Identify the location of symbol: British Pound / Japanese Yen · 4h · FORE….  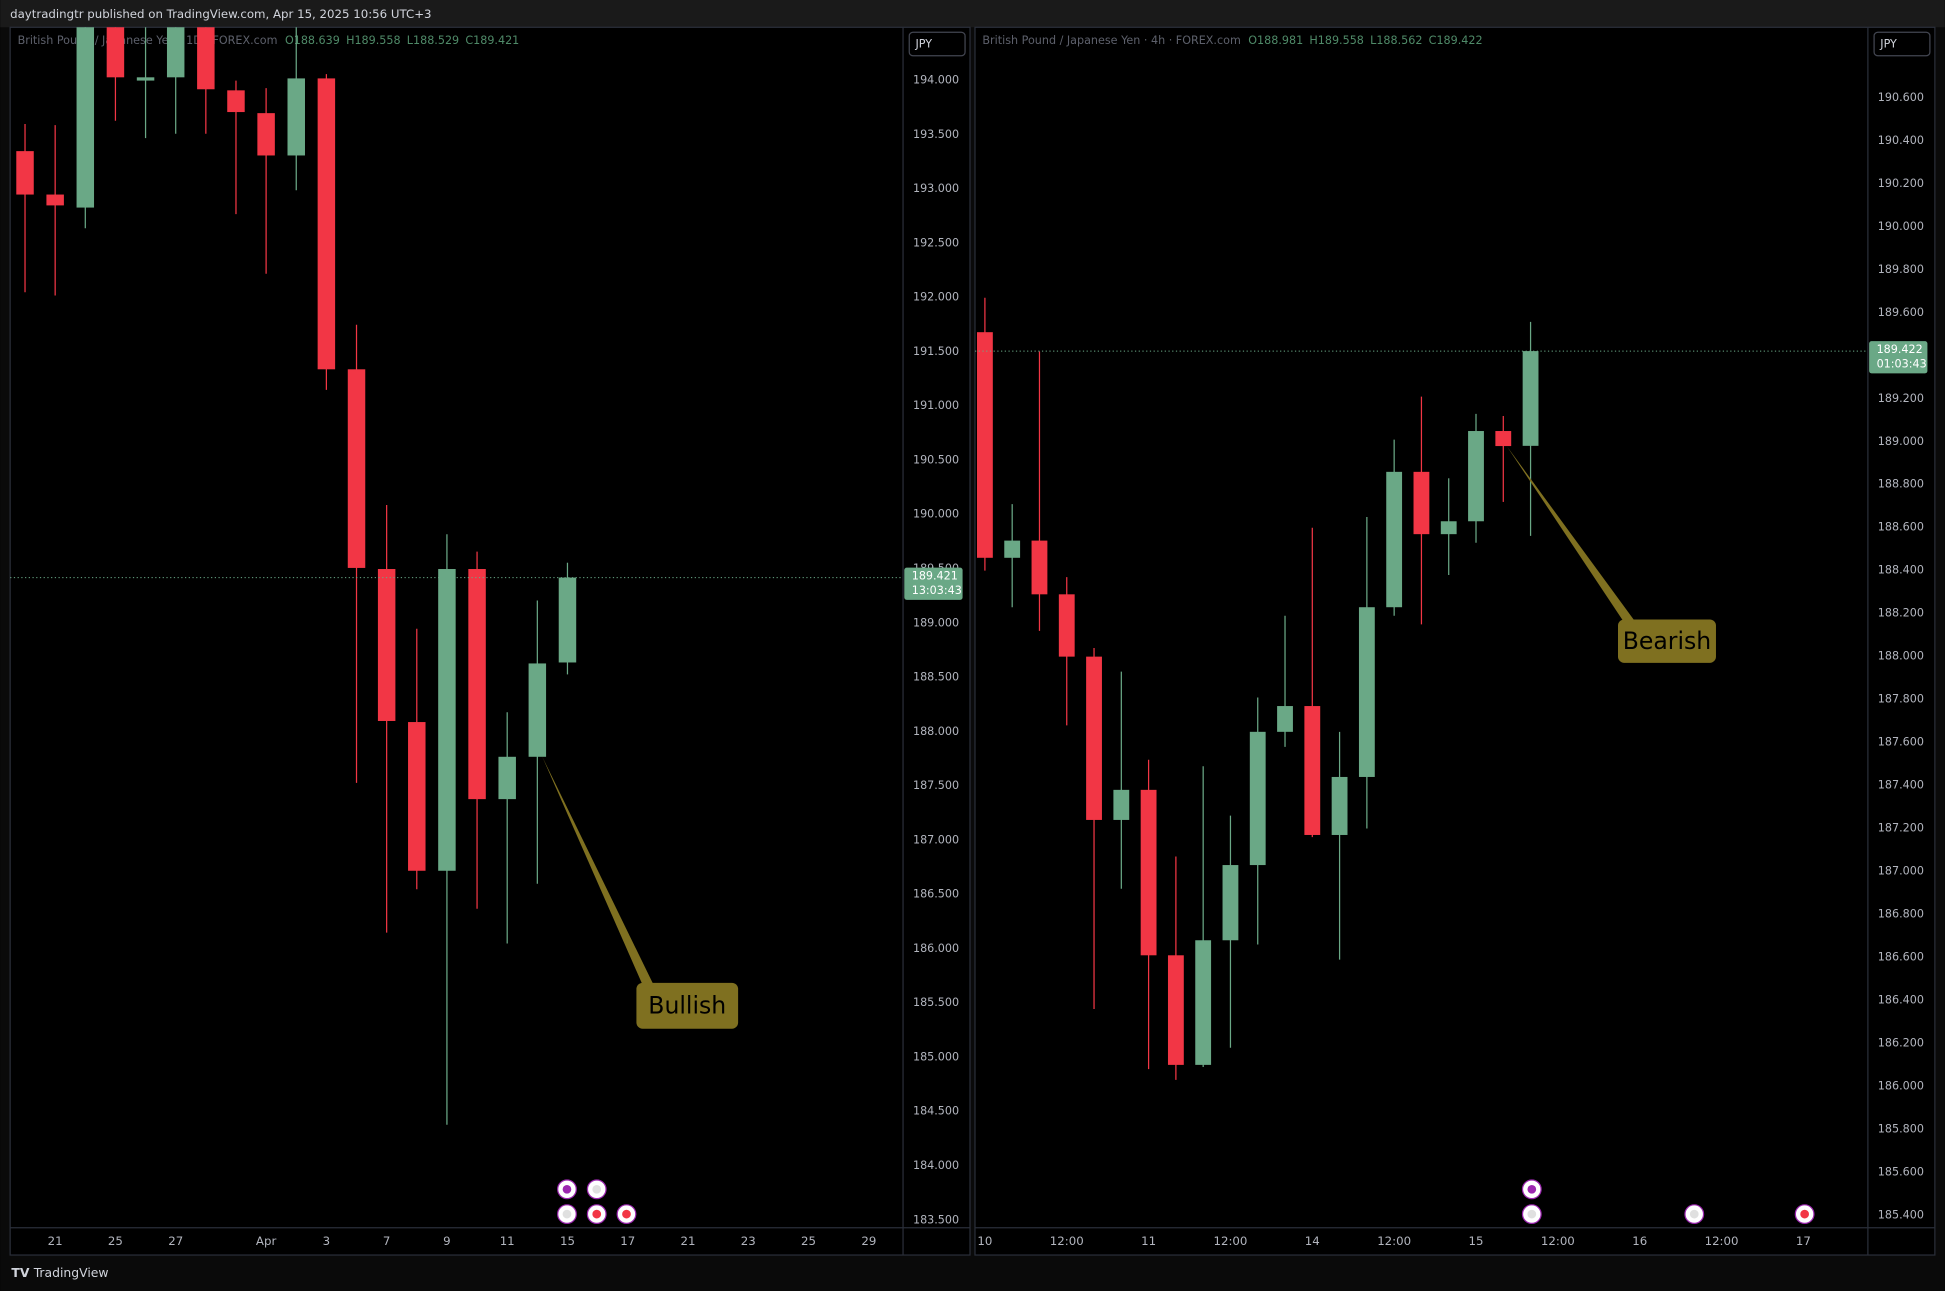
(1111, 40).